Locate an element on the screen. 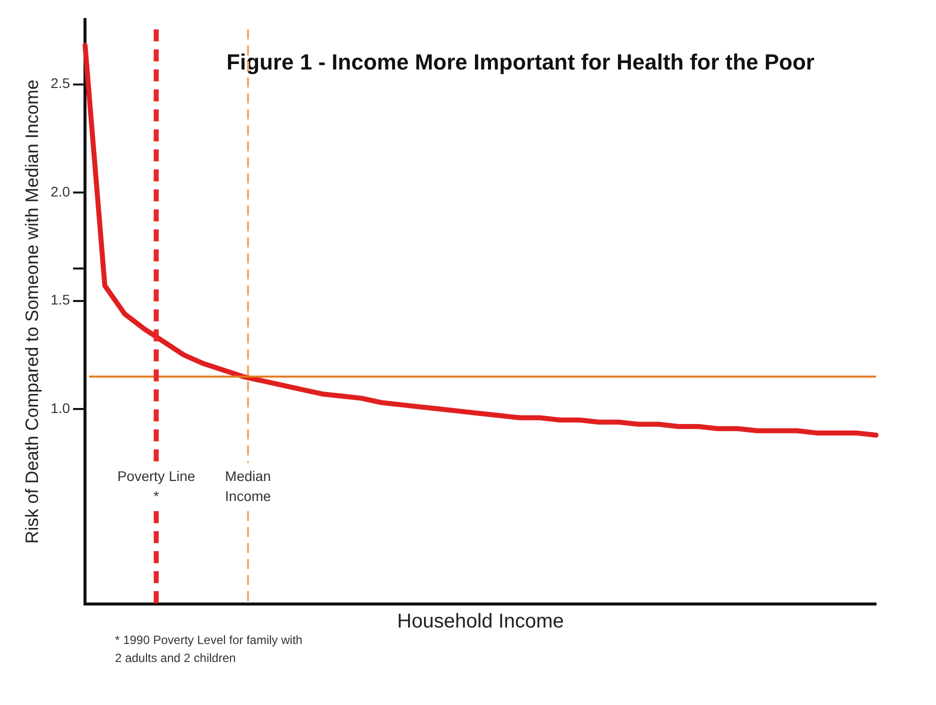 Image resolution: width=936 pixels, height=705 pixels. y-tick-label: 1.0 is located at coordinates (60, 408).